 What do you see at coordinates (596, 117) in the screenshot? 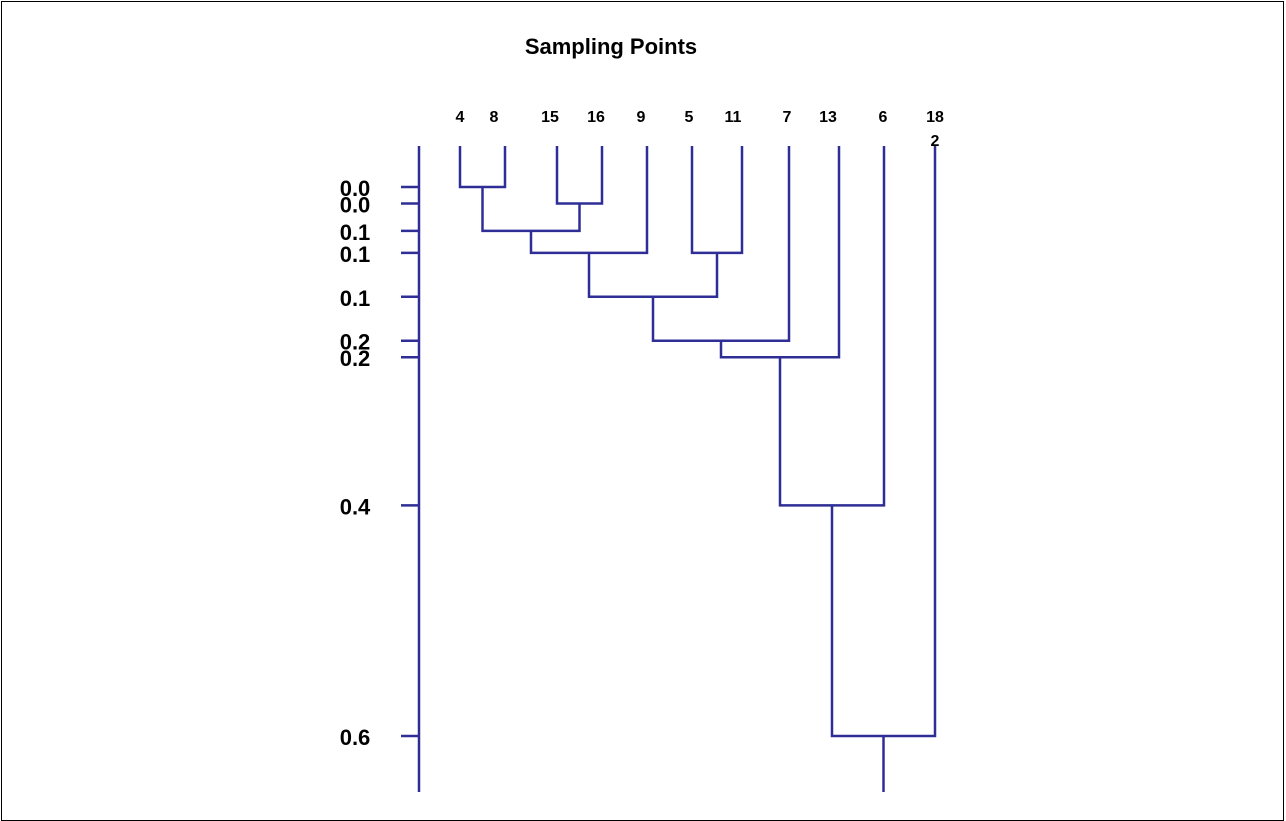
I see `leaf-label: 16` at bounding box center [596, 117].